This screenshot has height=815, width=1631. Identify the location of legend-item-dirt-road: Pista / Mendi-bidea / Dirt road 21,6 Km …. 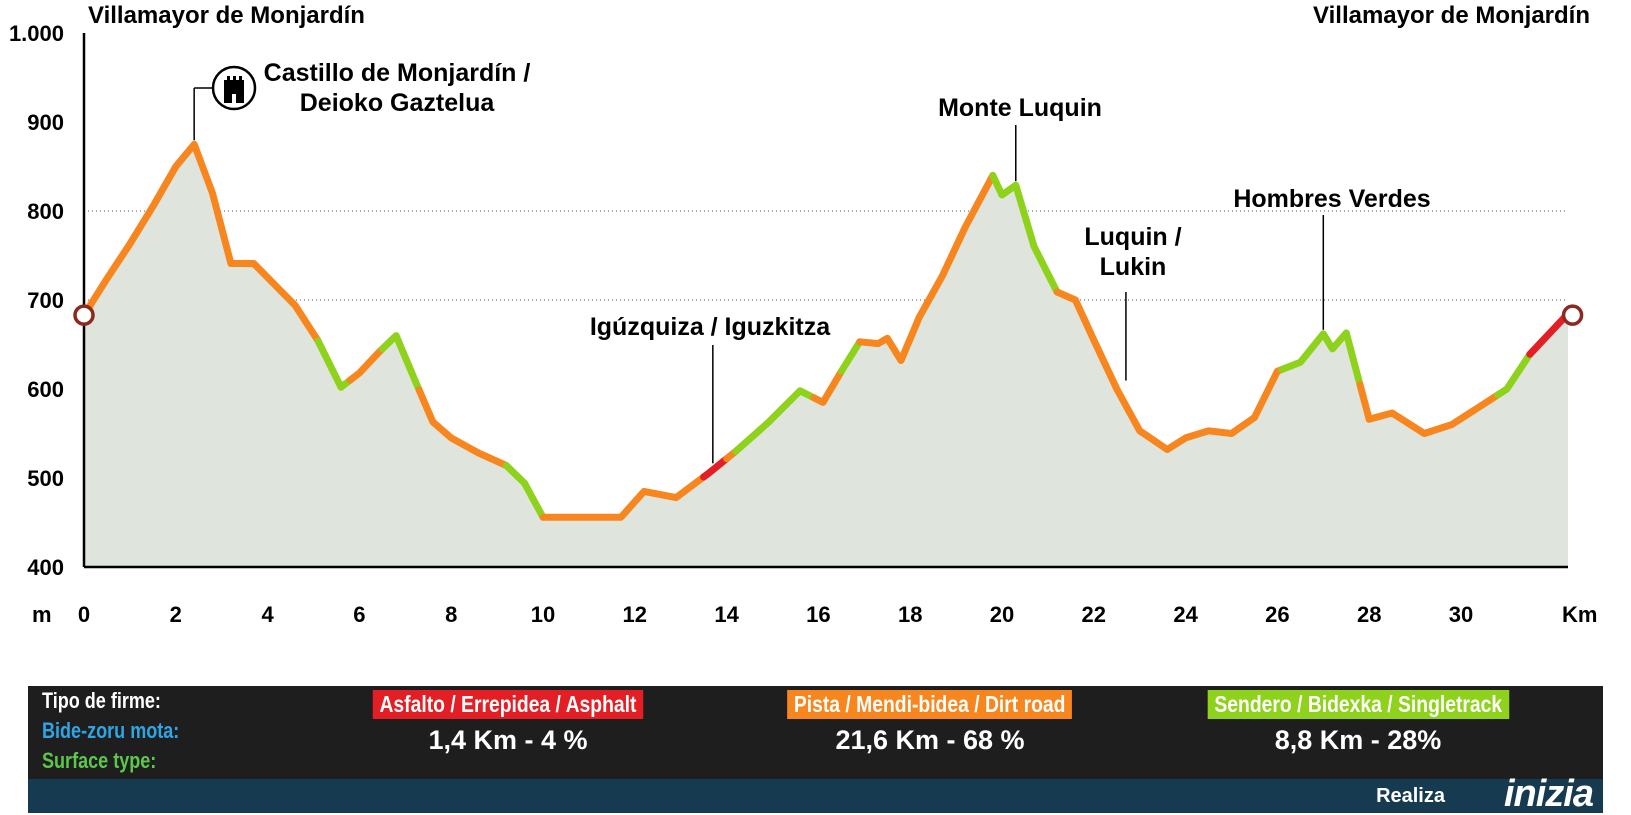
(930, 723).